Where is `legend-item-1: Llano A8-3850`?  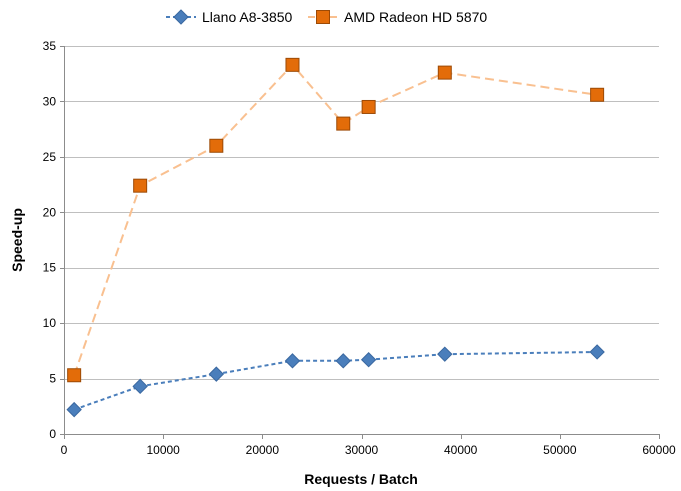
legend-item-1: Llano A8-3850 is located at coordinates (229, 17).